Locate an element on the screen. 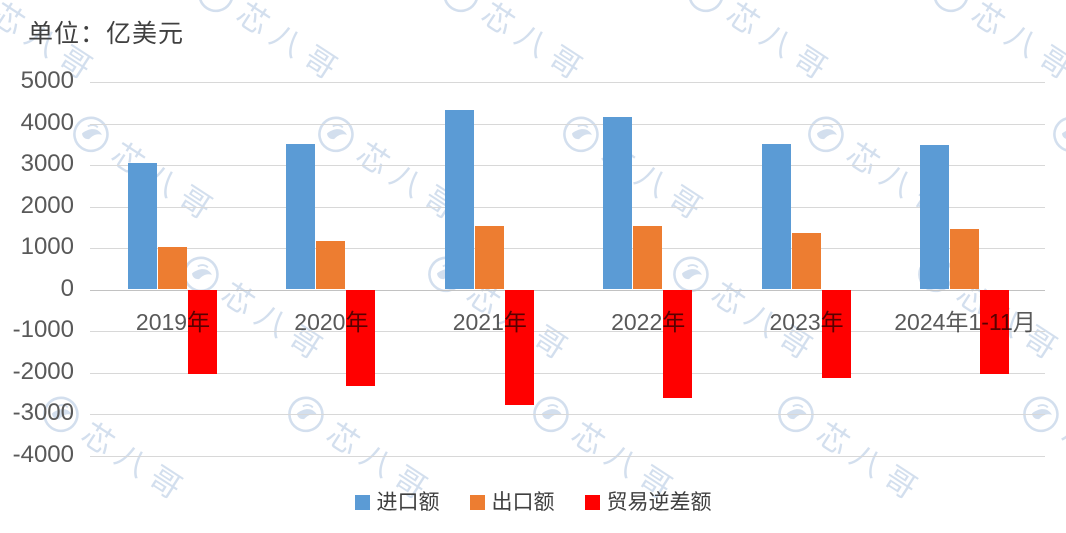  category-label-1: 2020年 is located at coordinates (331, 322).